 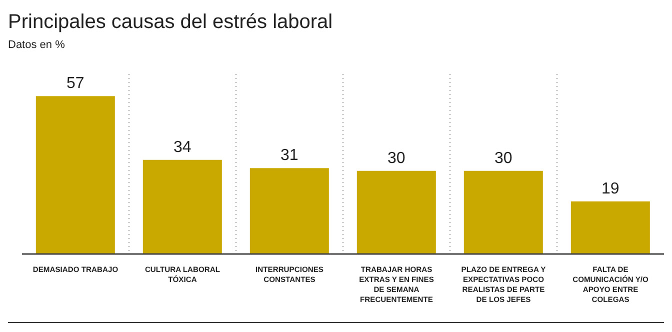 What do you see at coordinates (37, 45) in the screenshot?
I see `chart-subtitle: Datos en %` at bounding box center [37, 45].